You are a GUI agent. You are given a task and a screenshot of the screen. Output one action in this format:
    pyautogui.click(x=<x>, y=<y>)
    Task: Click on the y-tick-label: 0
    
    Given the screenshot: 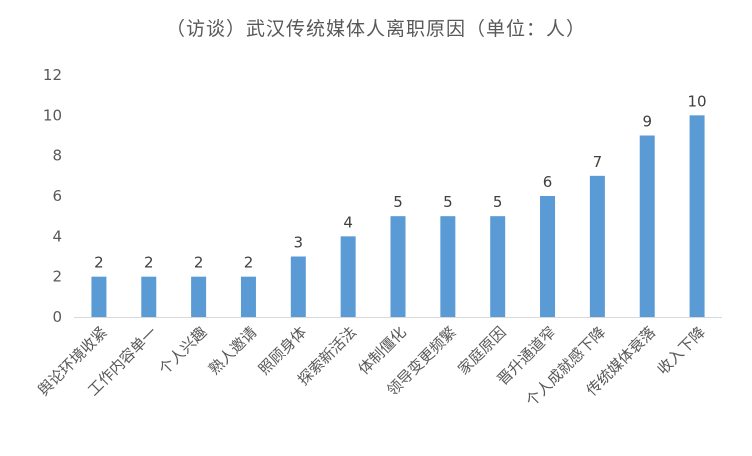 What is the action you would take?
    pyautogui.click(x=57, y=317)
    